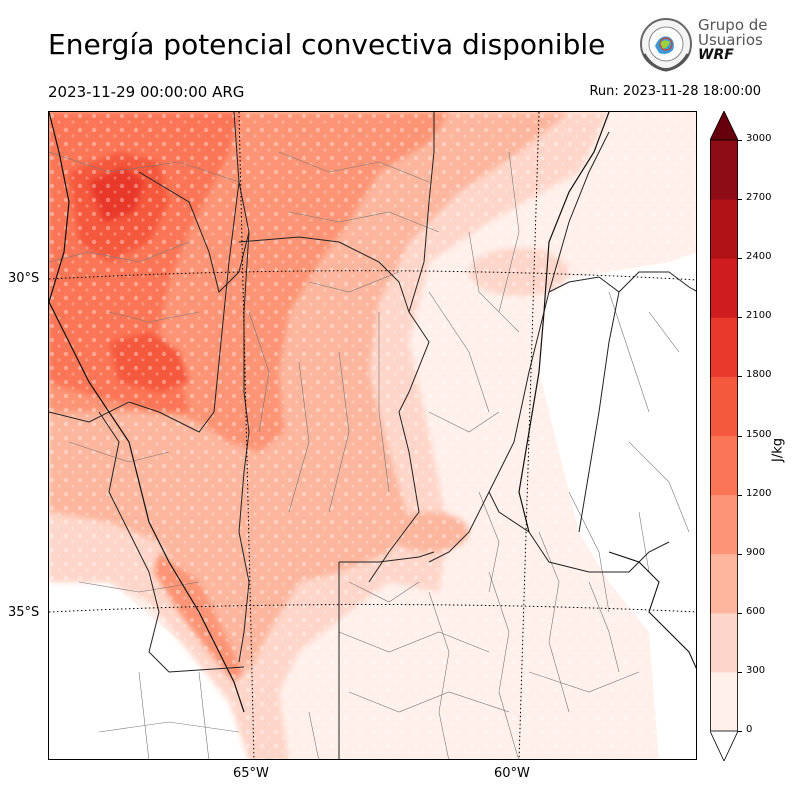  Describe the element at coordinates (724, 126) in the screenshot. I see `colorbar-over-arrow` at that location.